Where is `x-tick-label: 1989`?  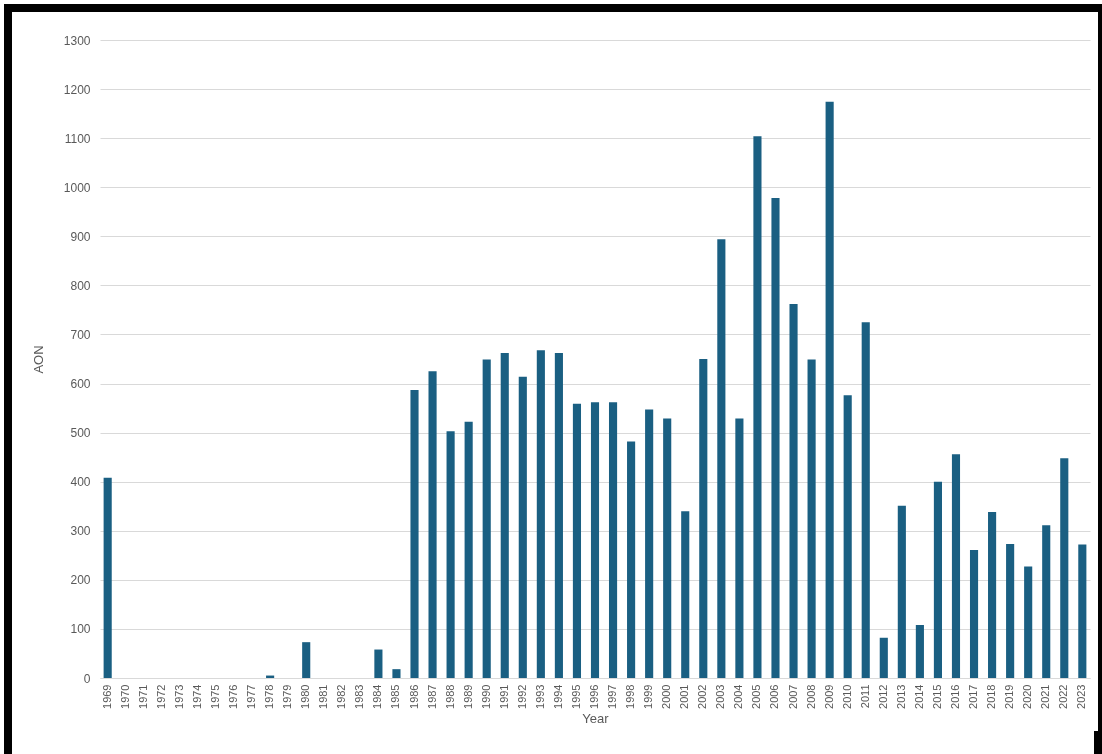
x-tick-label: 1989 is located at coordinates (467, 696).